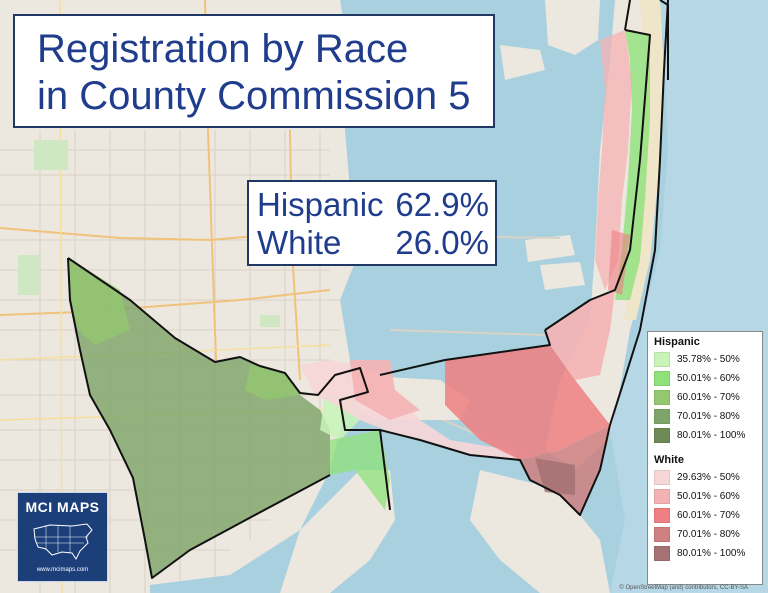  Describe the element at coordinates (677, 342) in the screenshot. I see `legend-title-hispanic: Hispanic` at that location.